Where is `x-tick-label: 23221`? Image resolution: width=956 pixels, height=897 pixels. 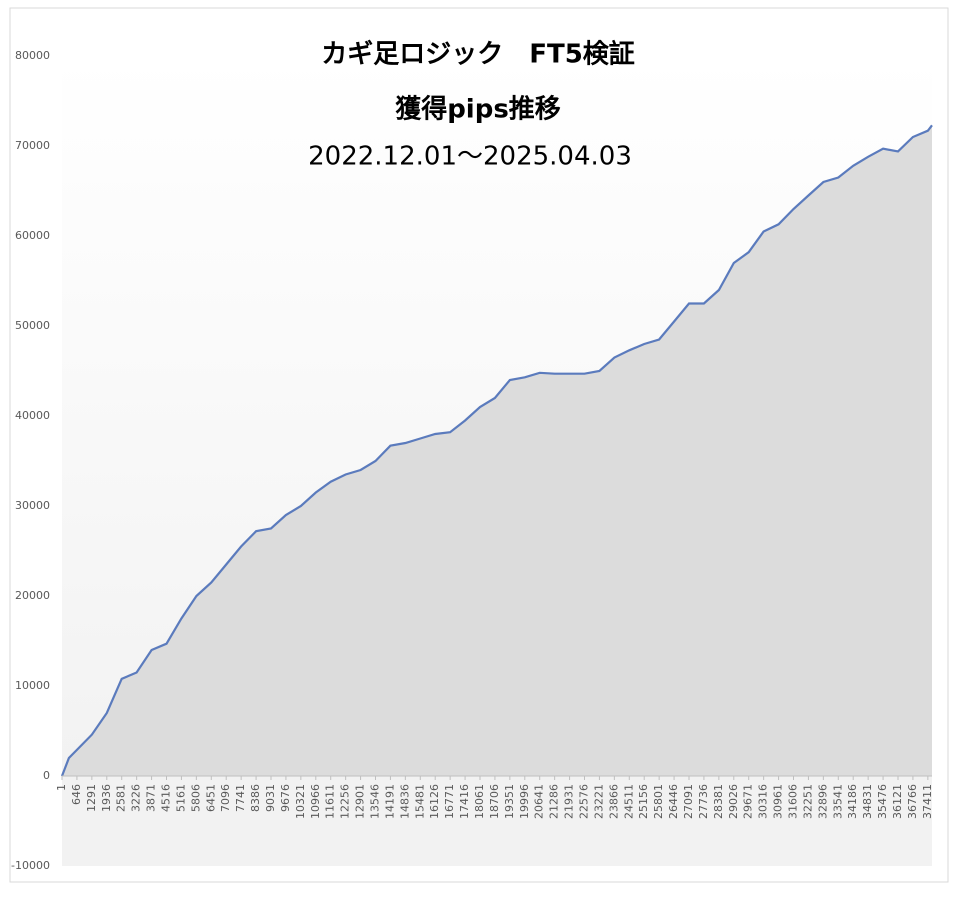 x-tick-label: 23221 is located at coordinates (598, 801).